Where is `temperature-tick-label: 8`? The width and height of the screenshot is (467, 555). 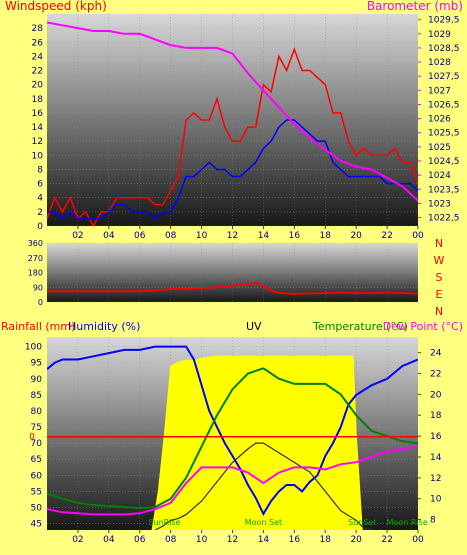 temperature-tick-label: 8 is located at coordinates (433, 521).